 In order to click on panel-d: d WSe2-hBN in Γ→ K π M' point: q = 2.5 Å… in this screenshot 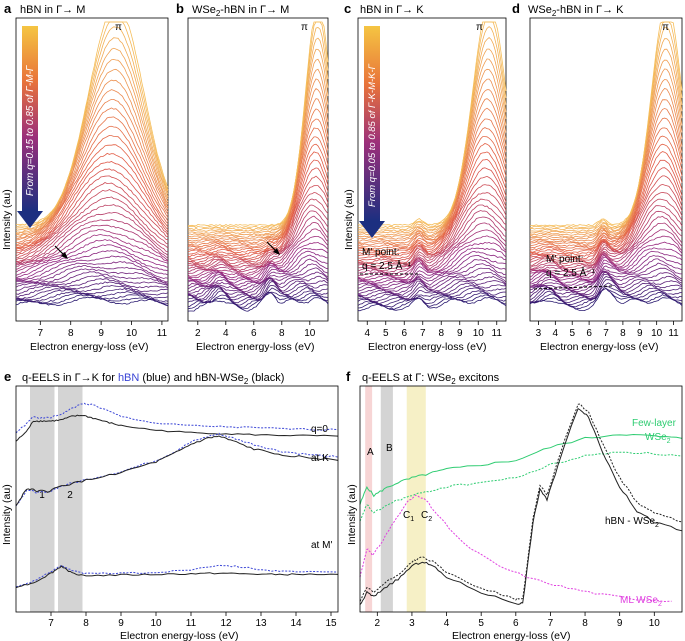, I will do `click(597, 177)`.